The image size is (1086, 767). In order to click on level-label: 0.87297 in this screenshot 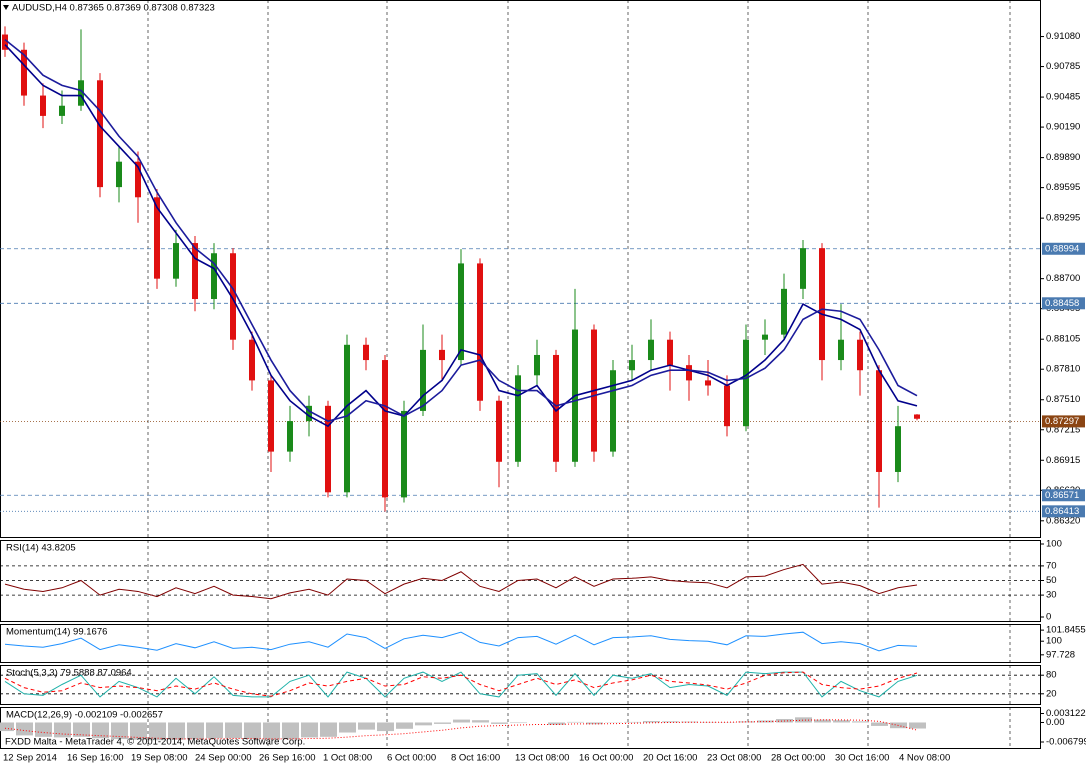, I will do `click(1062, 421)`.